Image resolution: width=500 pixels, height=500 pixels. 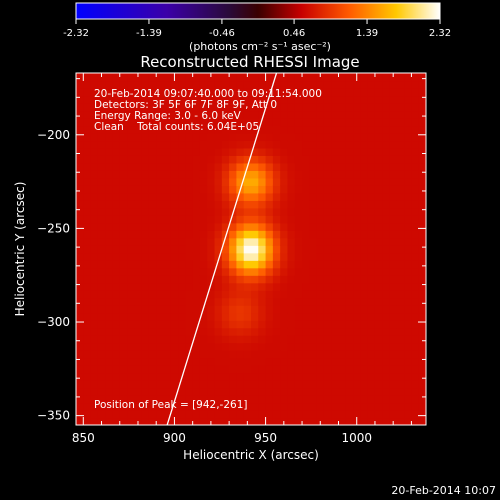 What do you see at coordinates (168, 116) in the screenshot?
I see `annotation-energy-range: Energy Range: 3.0 - 6.0 keV` at bounding box center [168, 116].